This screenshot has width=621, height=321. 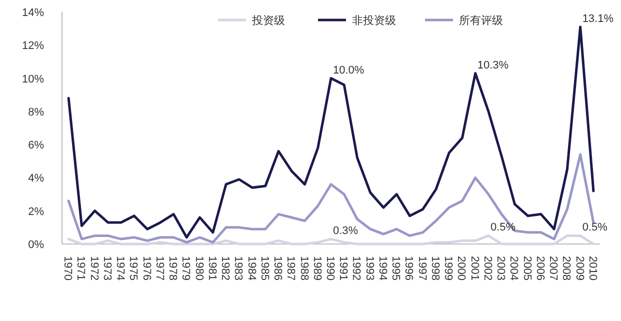 What do you see at coordinates (146, 268) in the screenshot?
I see `x-tick-label: 1976` at bounding box center [146, 268].